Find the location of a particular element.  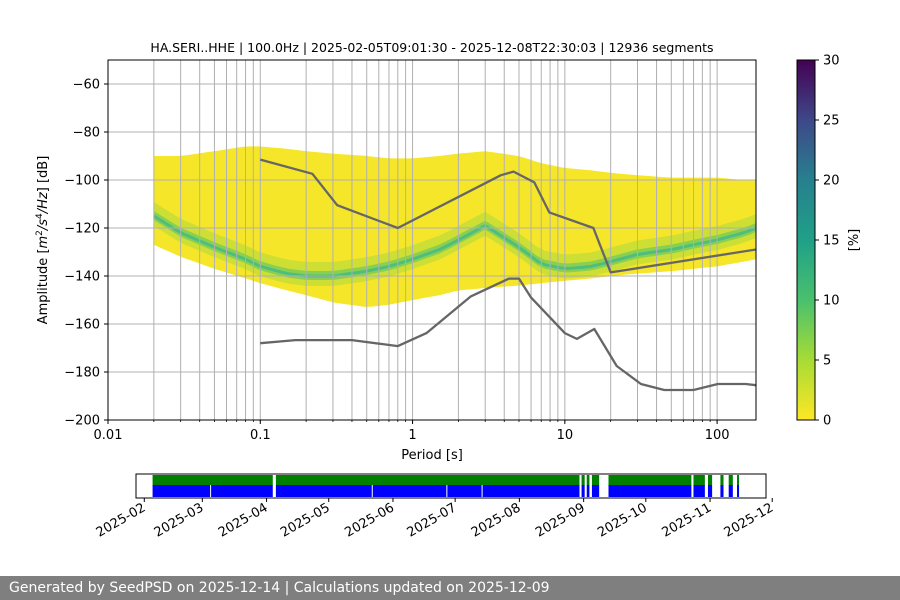

colorbar-tick-label: 30 is located at coordinates (831, 61).